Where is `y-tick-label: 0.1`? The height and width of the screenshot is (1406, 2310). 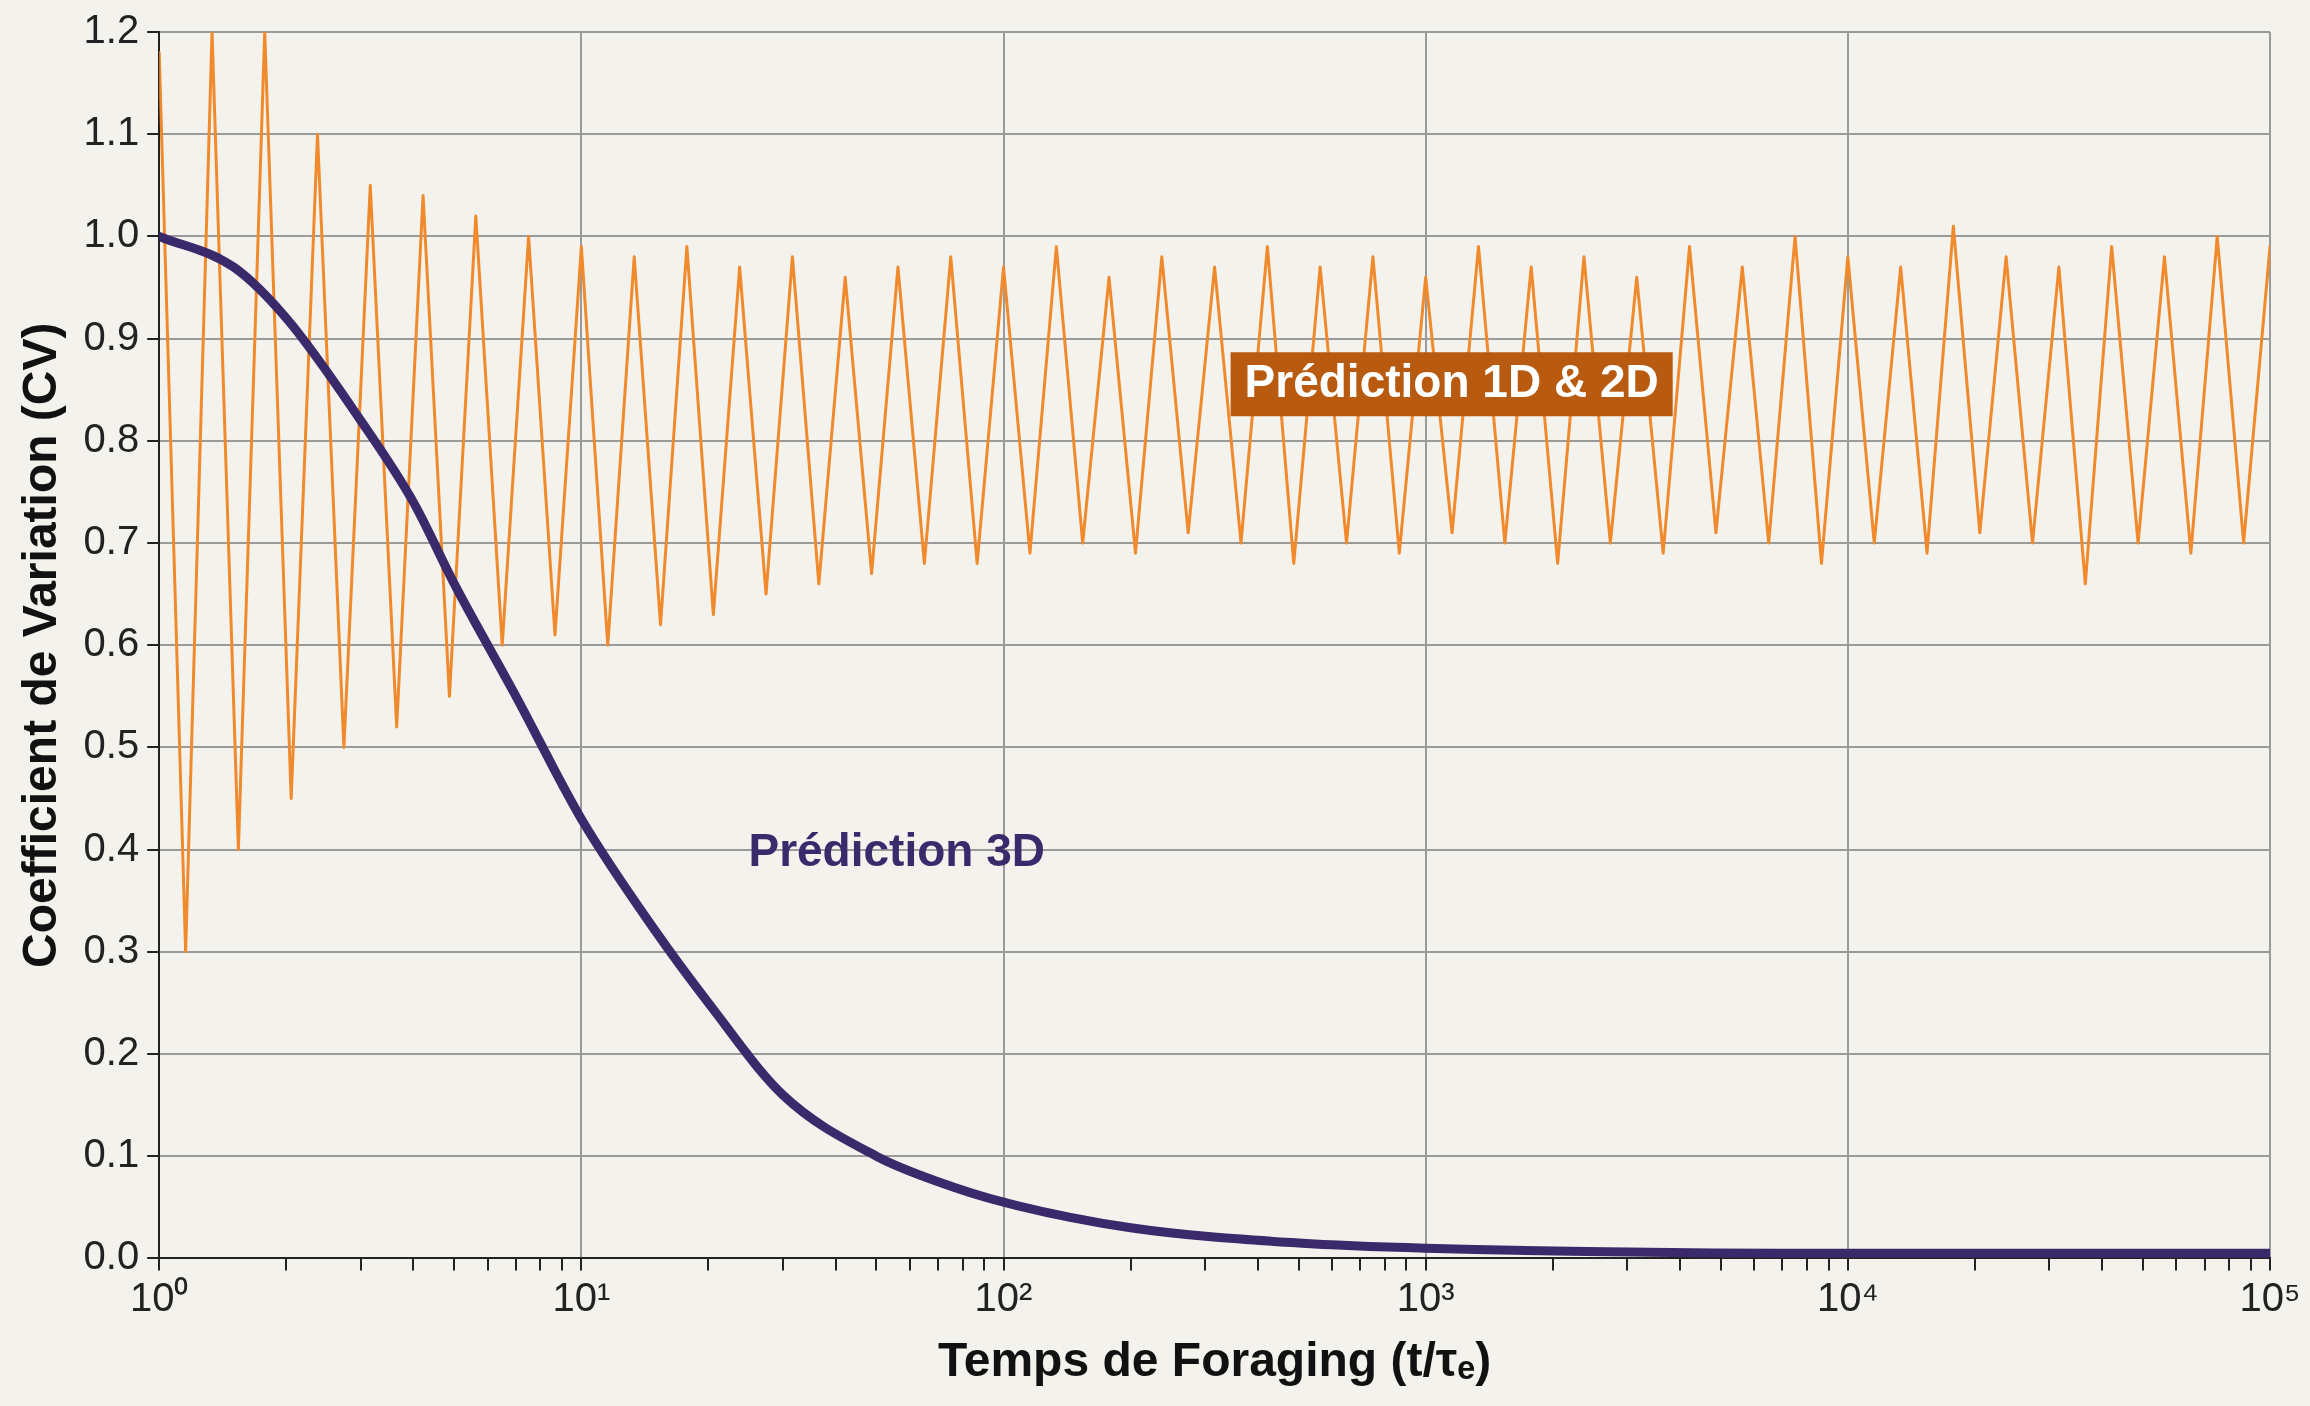 y-tick-label: 0.1 is located at coordinates (111, 1153).